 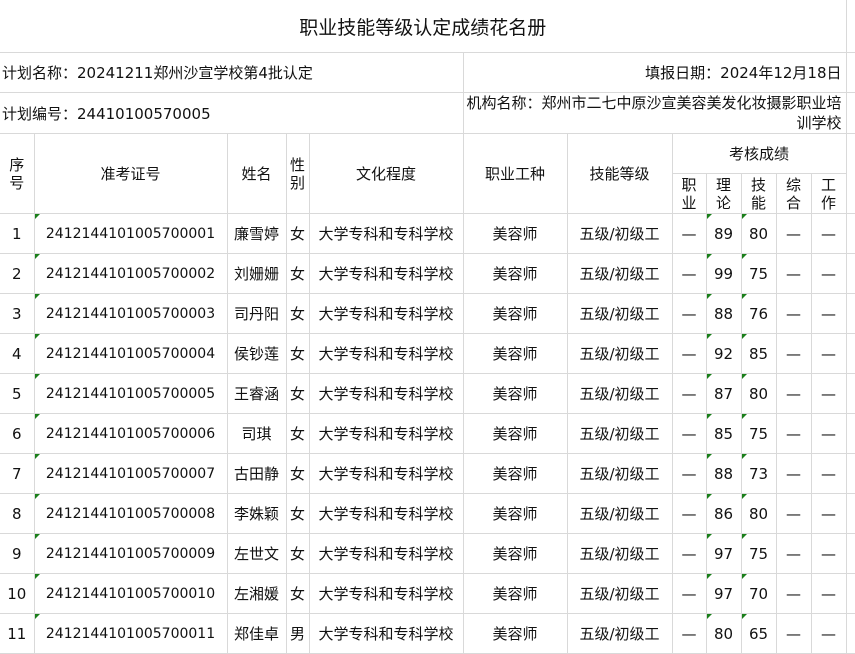 I want to click on exam-id-cell: 2412144101005700002, so click(x=130, y=273).